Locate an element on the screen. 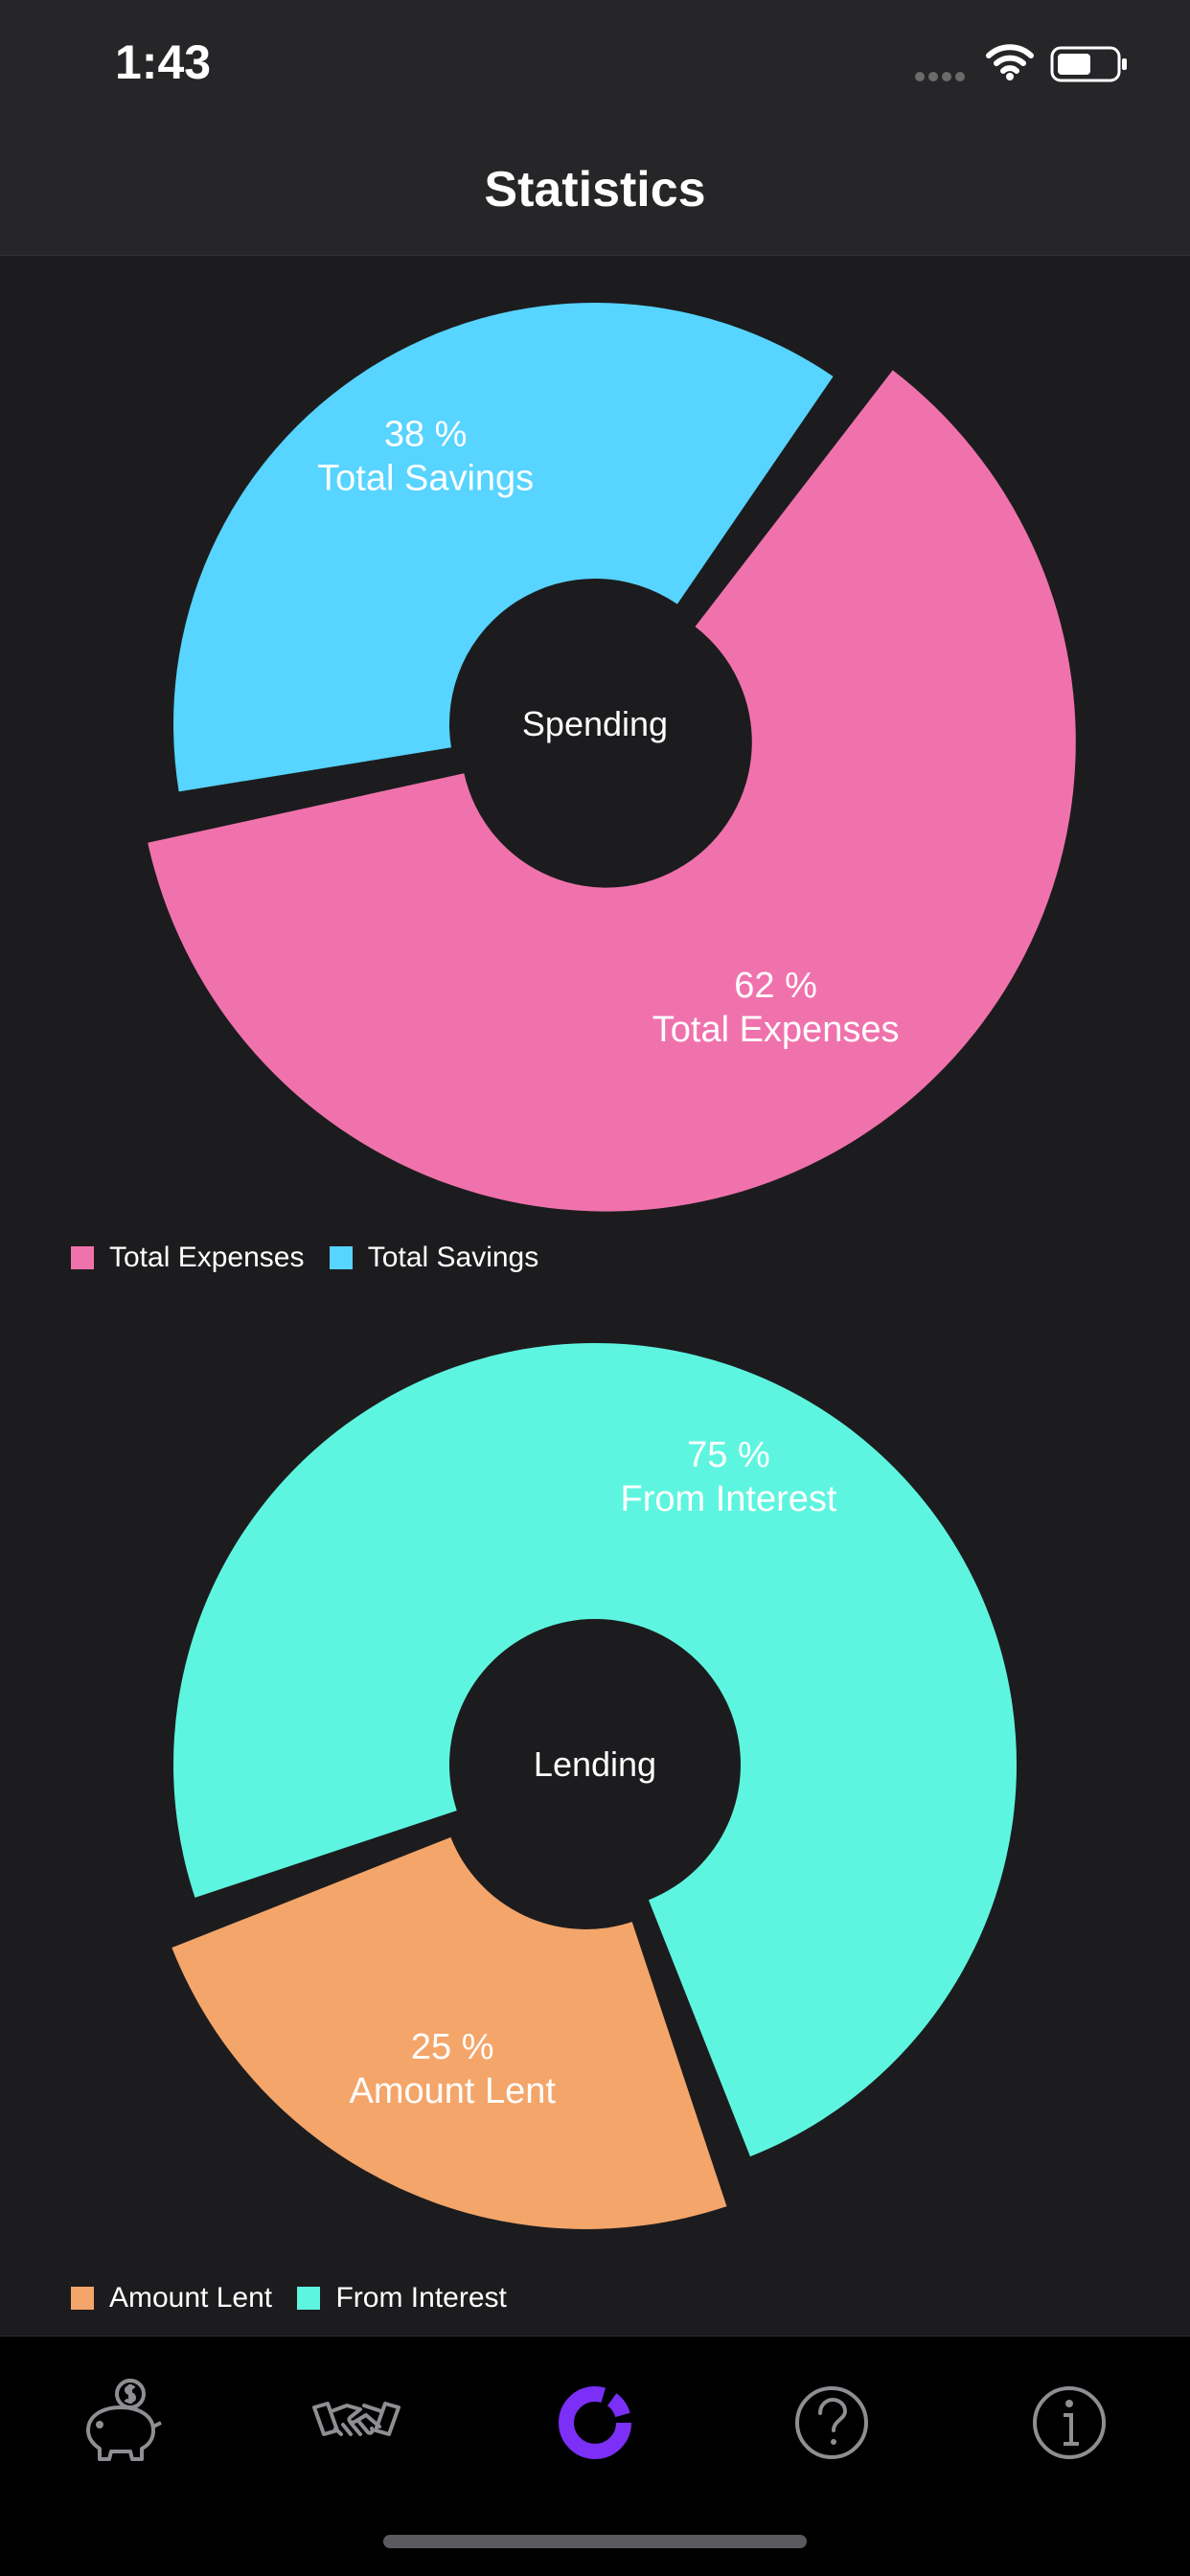 The width and height of the screenshot is (1190, 2576). legend-label: Total Savings is located at coordinates (453, 1257).